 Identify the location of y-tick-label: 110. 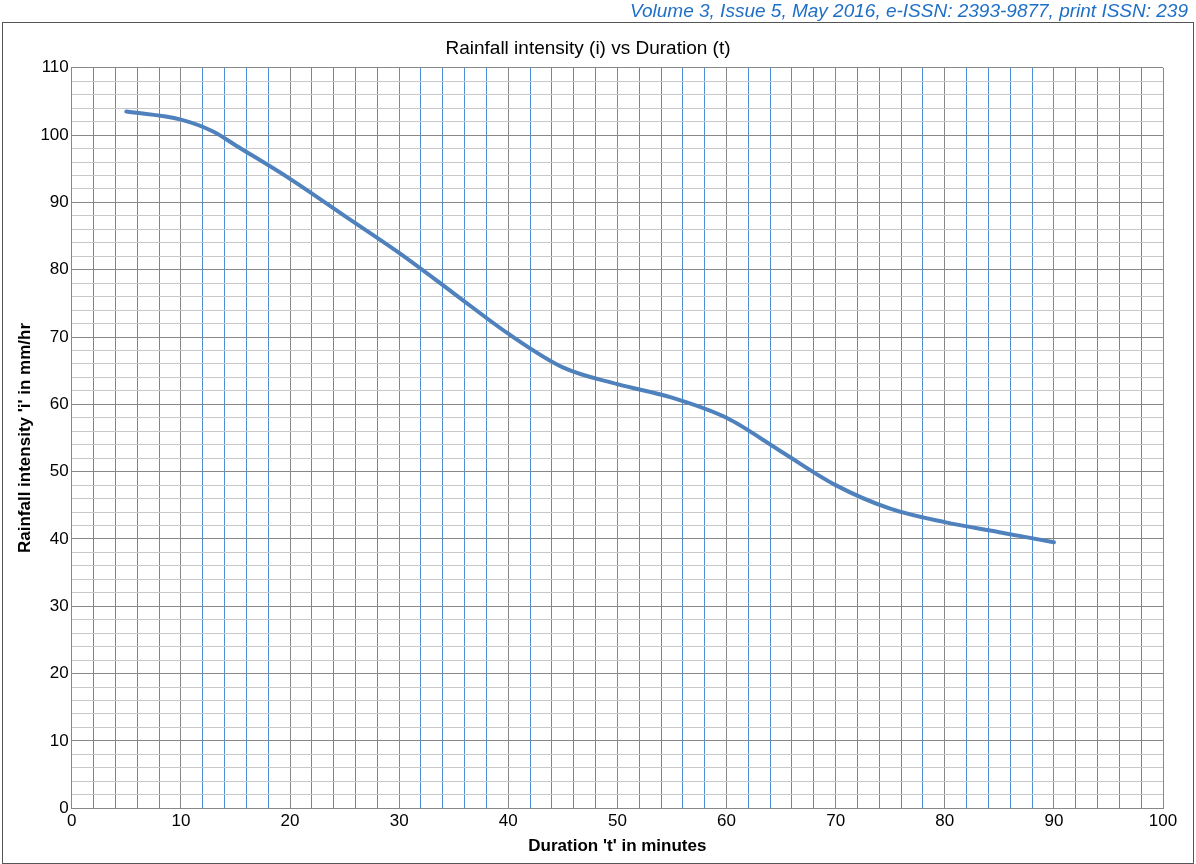
(55, 67).